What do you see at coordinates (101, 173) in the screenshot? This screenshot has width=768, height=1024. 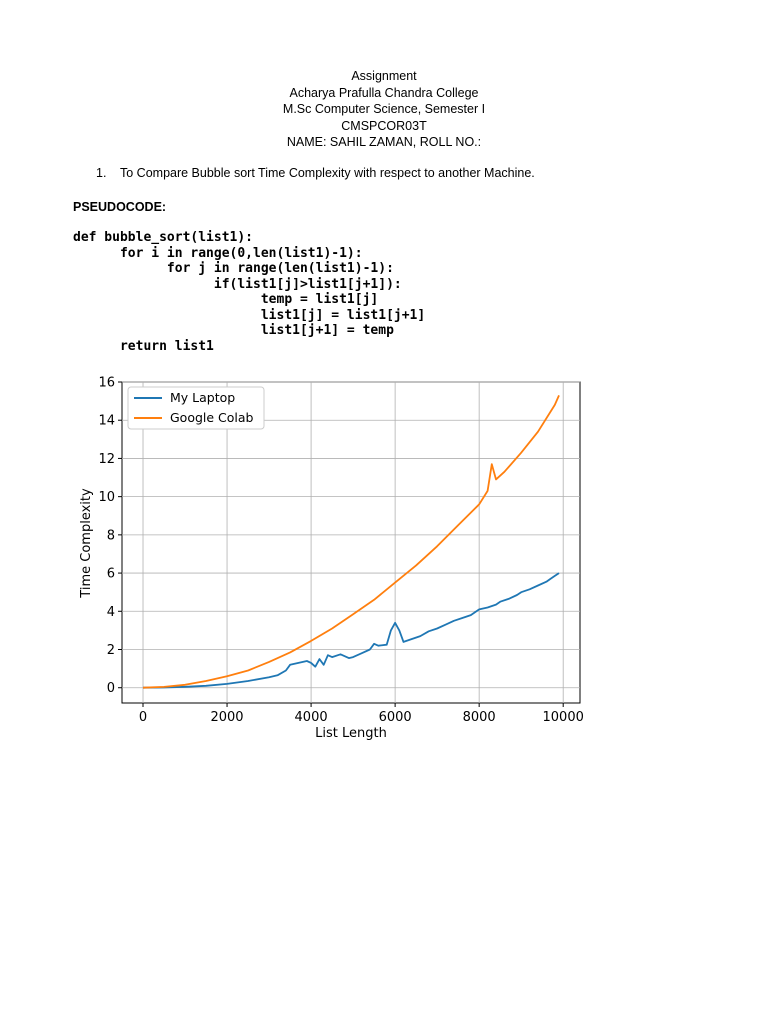 I see `task-number: 1.` at bounding box center [101, 173].